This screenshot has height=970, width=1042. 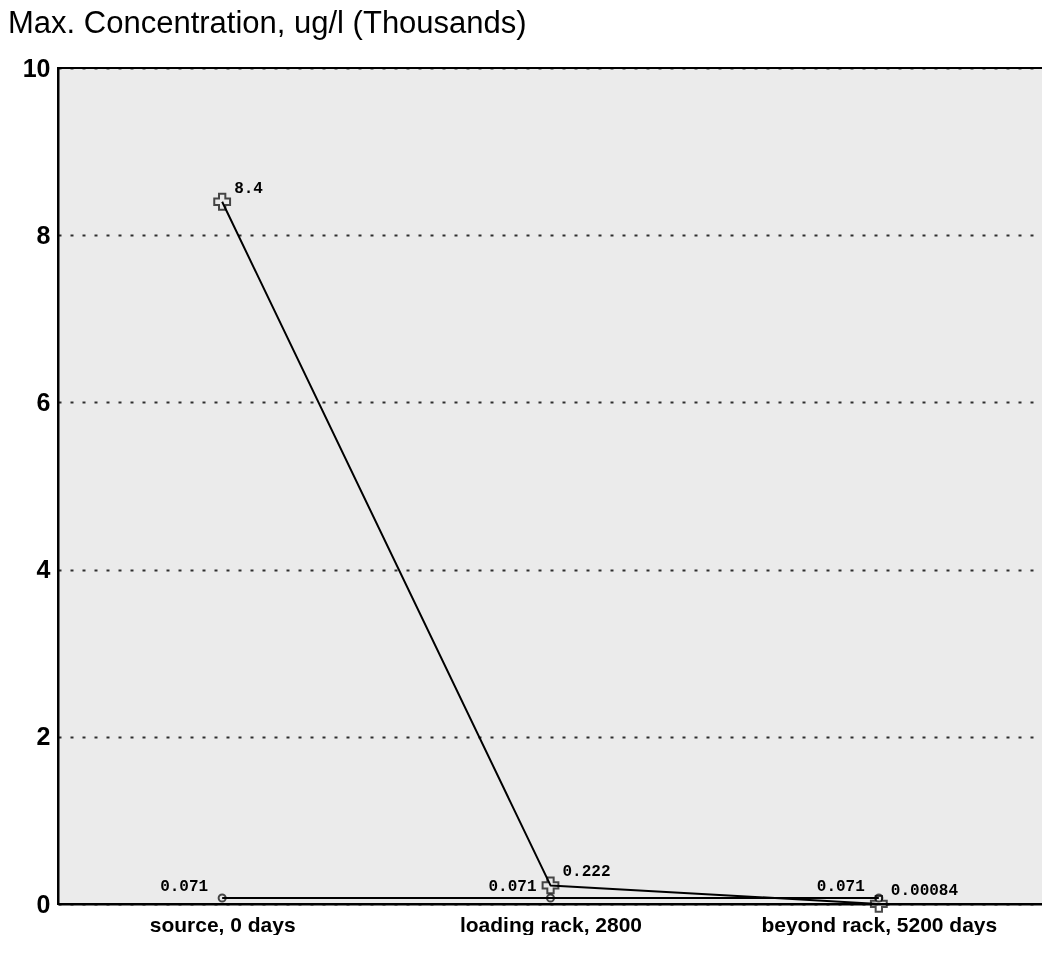 I want to click on data-label: 0.222, so click(x=586, y=872).